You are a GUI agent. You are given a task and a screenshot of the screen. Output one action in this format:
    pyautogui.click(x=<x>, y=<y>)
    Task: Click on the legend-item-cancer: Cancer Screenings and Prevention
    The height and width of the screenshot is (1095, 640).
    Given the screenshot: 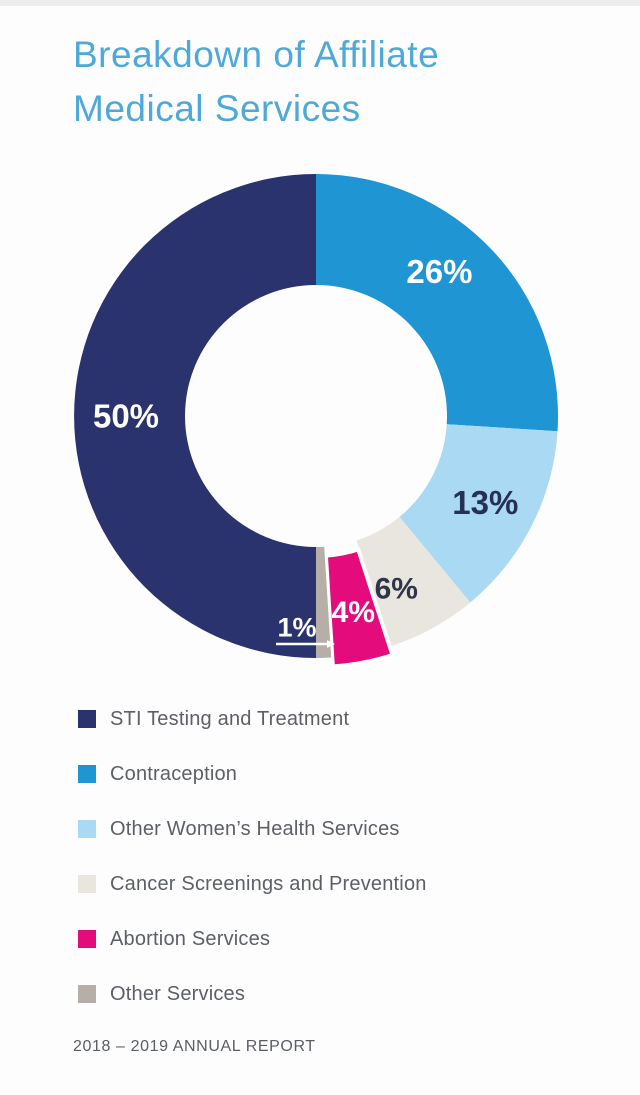 What is the action you would take?
    pyautogui.click(x=359, y=884)
    